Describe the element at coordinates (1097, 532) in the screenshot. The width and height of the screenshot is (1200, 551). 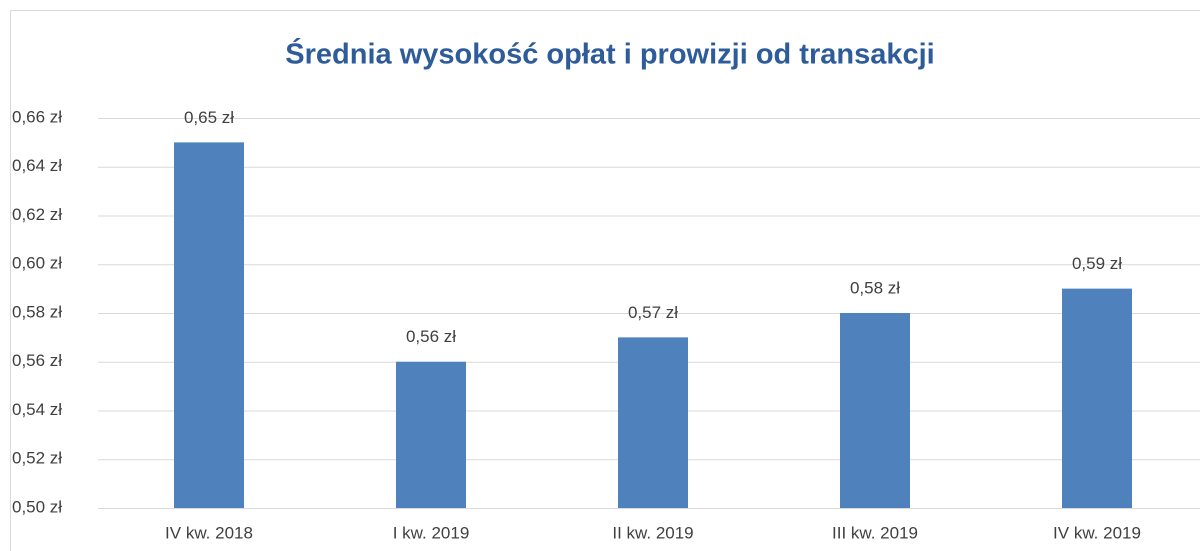
I see `x-tick-label: IV kw. 2019` at that location.